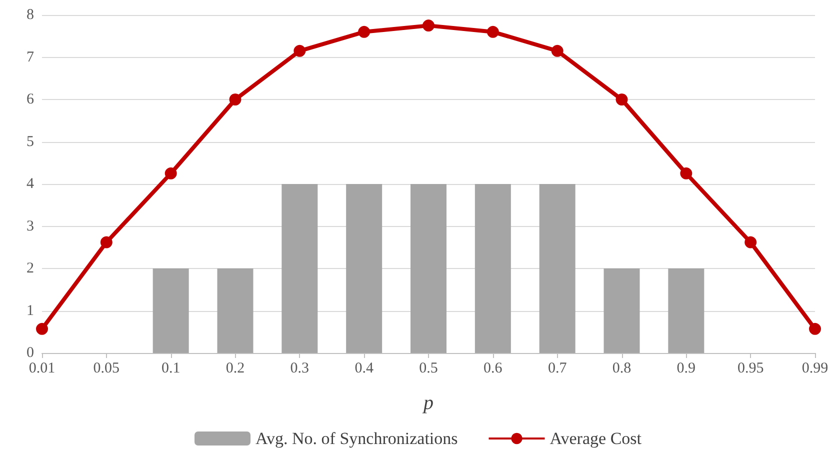  What do you see at coordinates (686, 368) in the screenshot?
I see `x-tick-label: 0.9` at bounding box center [686, 368].